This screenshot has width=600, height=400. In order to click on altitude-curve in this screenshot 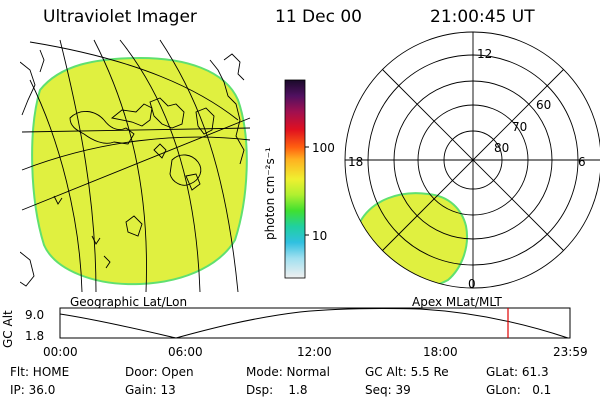, I will do `click(314, 323)`.